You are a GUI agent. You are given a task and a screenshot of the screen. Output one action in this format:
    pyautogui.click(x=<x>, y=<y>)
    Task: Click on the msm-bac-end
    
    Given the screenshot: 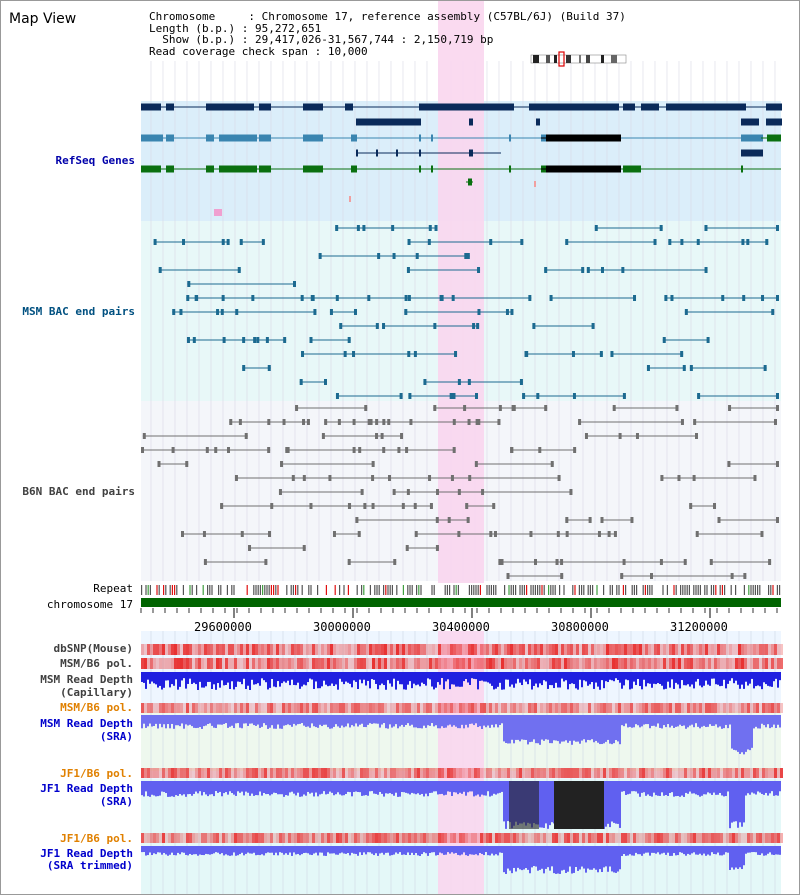 What is the action you would take?
    pyautogui.click(x=593, y=326)
    